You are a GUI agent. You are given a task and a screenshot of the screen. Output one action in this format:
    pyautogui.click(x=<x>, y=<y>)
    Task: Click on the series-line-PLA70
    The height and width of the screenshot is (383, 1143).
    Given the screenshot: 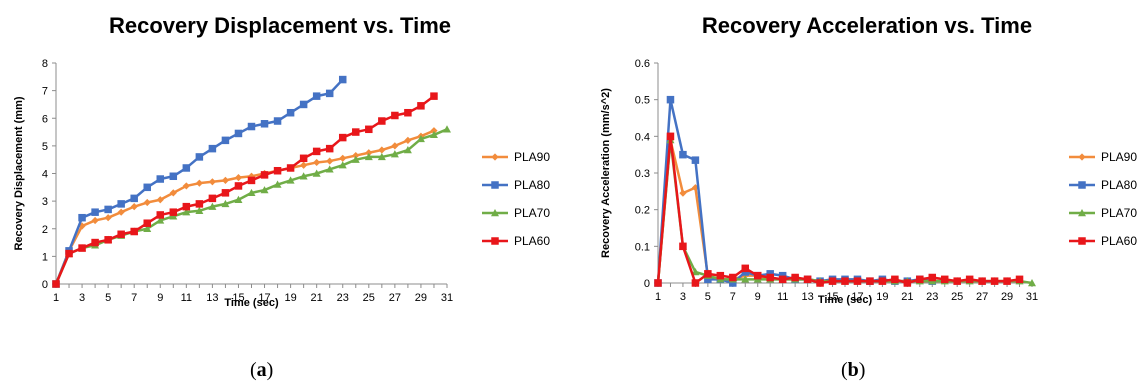 What is the action you would take?
    pyautogui.click(x=844, y=211)
    